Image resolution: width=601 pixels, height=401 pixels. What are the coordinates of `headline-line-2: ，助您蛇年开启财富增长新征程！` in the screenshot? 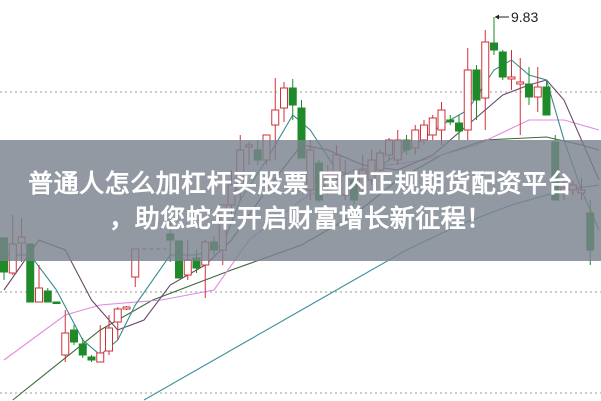 It's located at (300, 218).